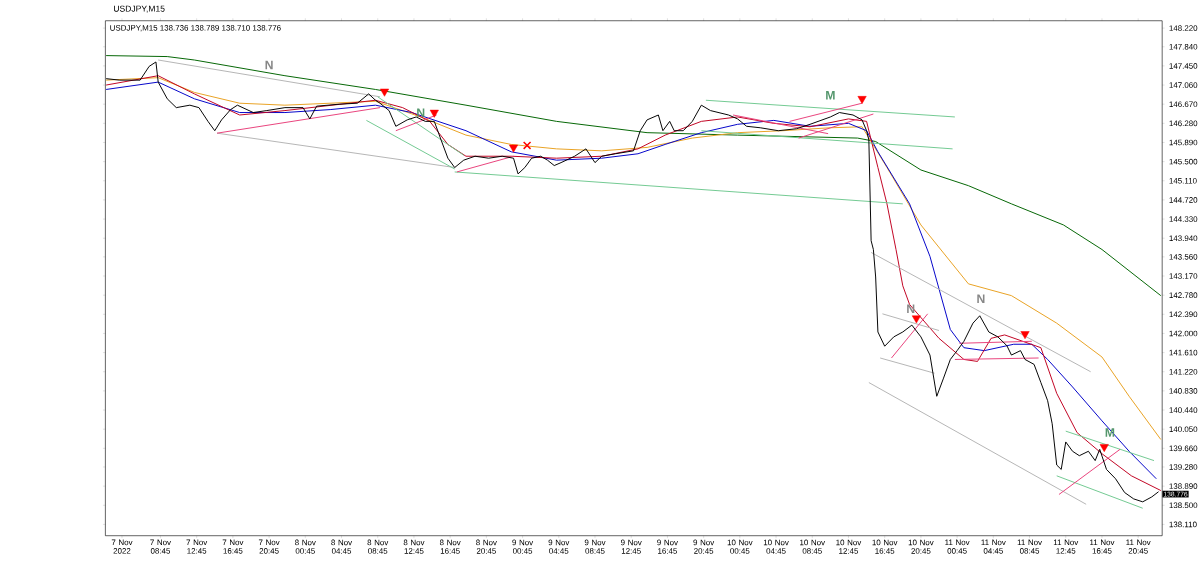 This screenshot has height=567, width=1200. What do you see at coordinates (830, 95) in the screenshot?
I see `series-label: M` at bounding box center [830, 95].